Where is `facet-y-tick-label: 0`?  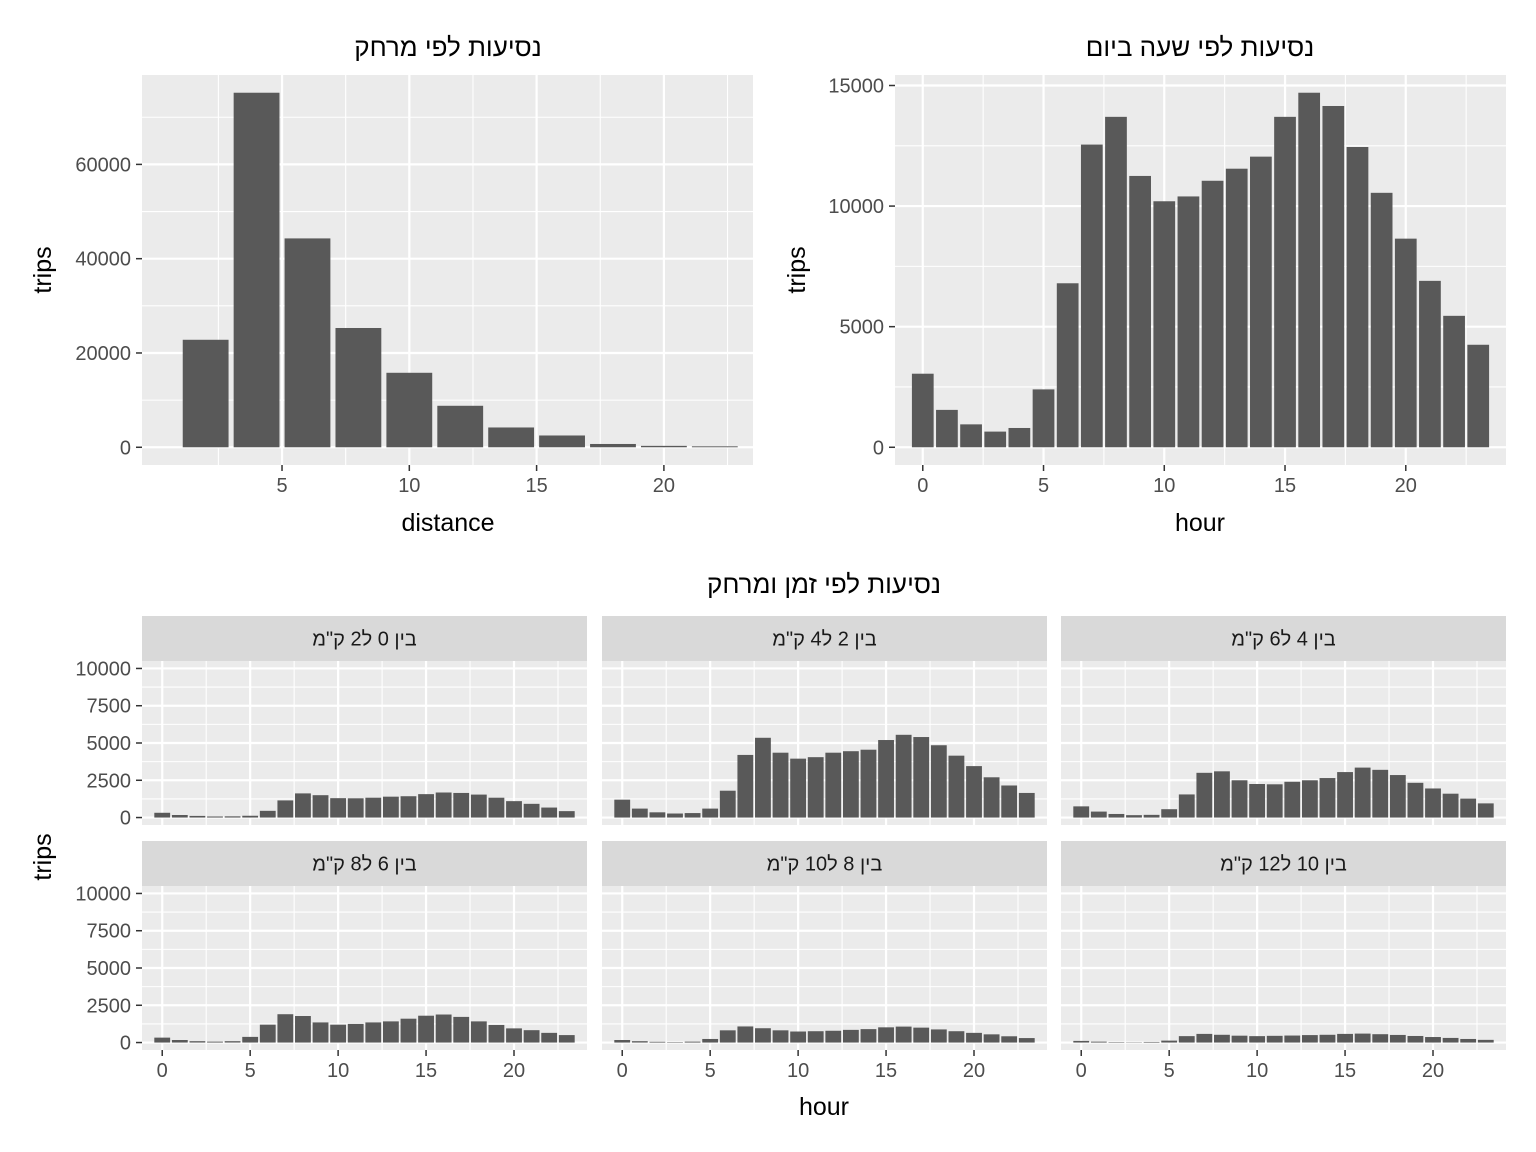
facet-y-tick-label: 0 is located at coordinates (125, 1044).